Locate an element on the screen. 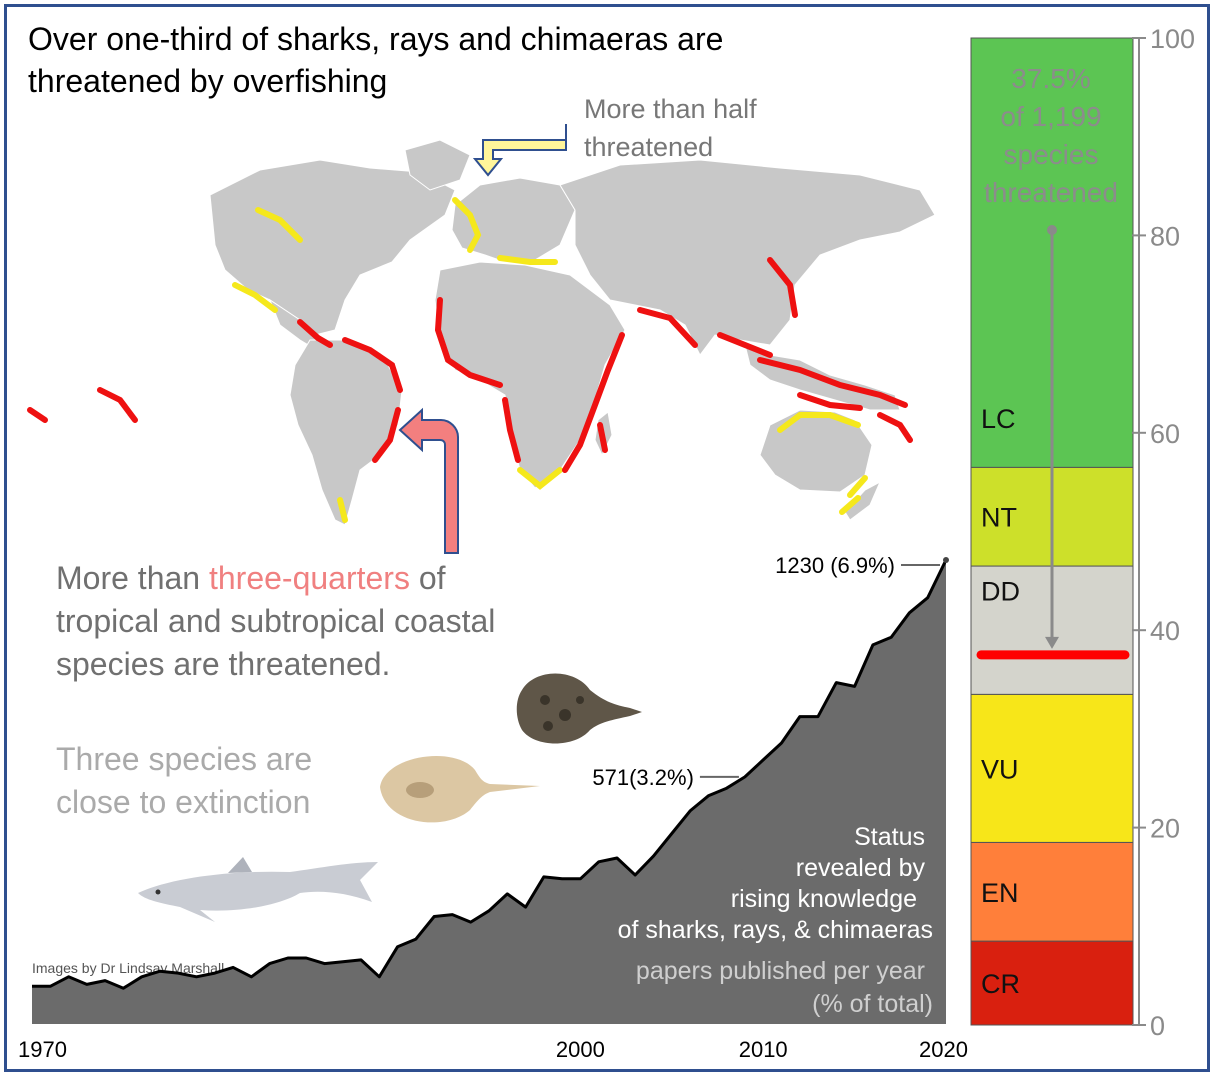  bar-annotation: 37.5% of 1,199 species threatened is located at coordinates (1051, 135).